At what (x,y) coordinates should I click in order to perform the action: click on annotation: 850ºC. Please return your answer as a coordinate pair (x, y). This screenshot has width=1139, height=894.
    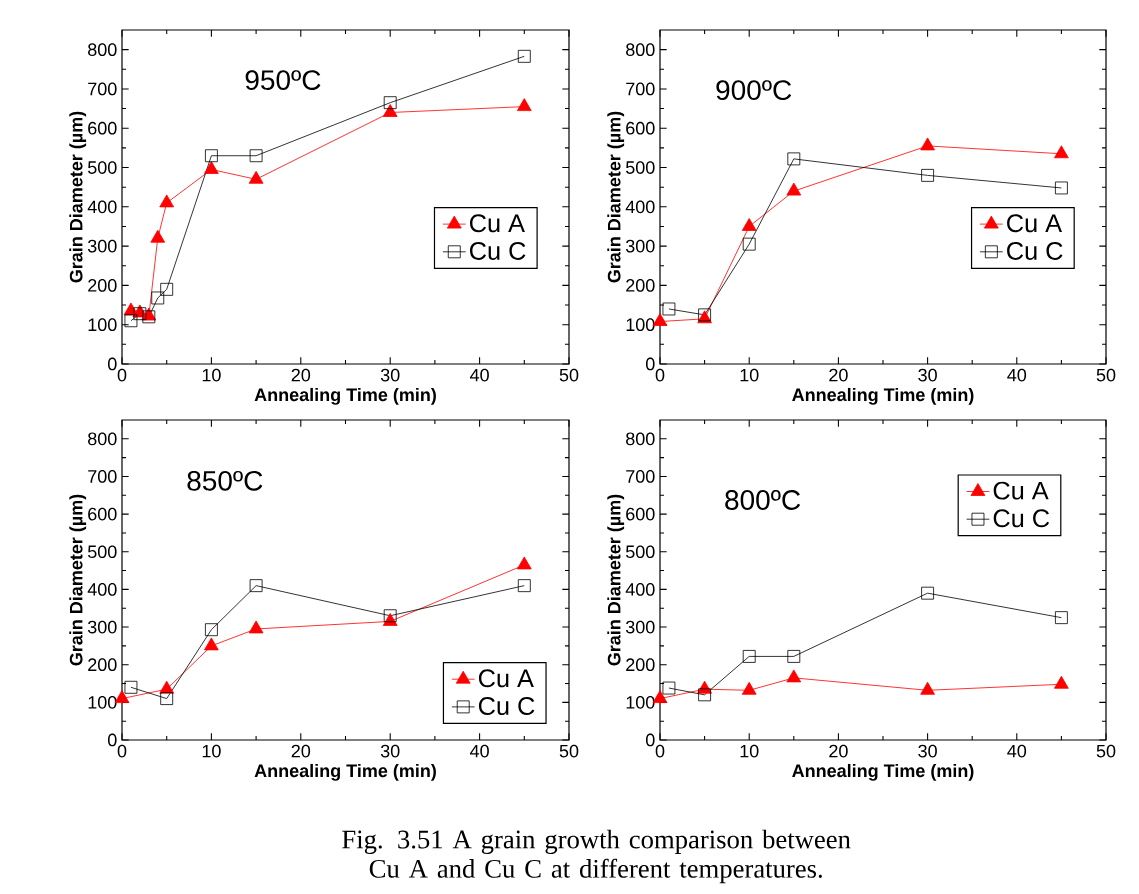
    Looking at the image, I should click on (225, 480).